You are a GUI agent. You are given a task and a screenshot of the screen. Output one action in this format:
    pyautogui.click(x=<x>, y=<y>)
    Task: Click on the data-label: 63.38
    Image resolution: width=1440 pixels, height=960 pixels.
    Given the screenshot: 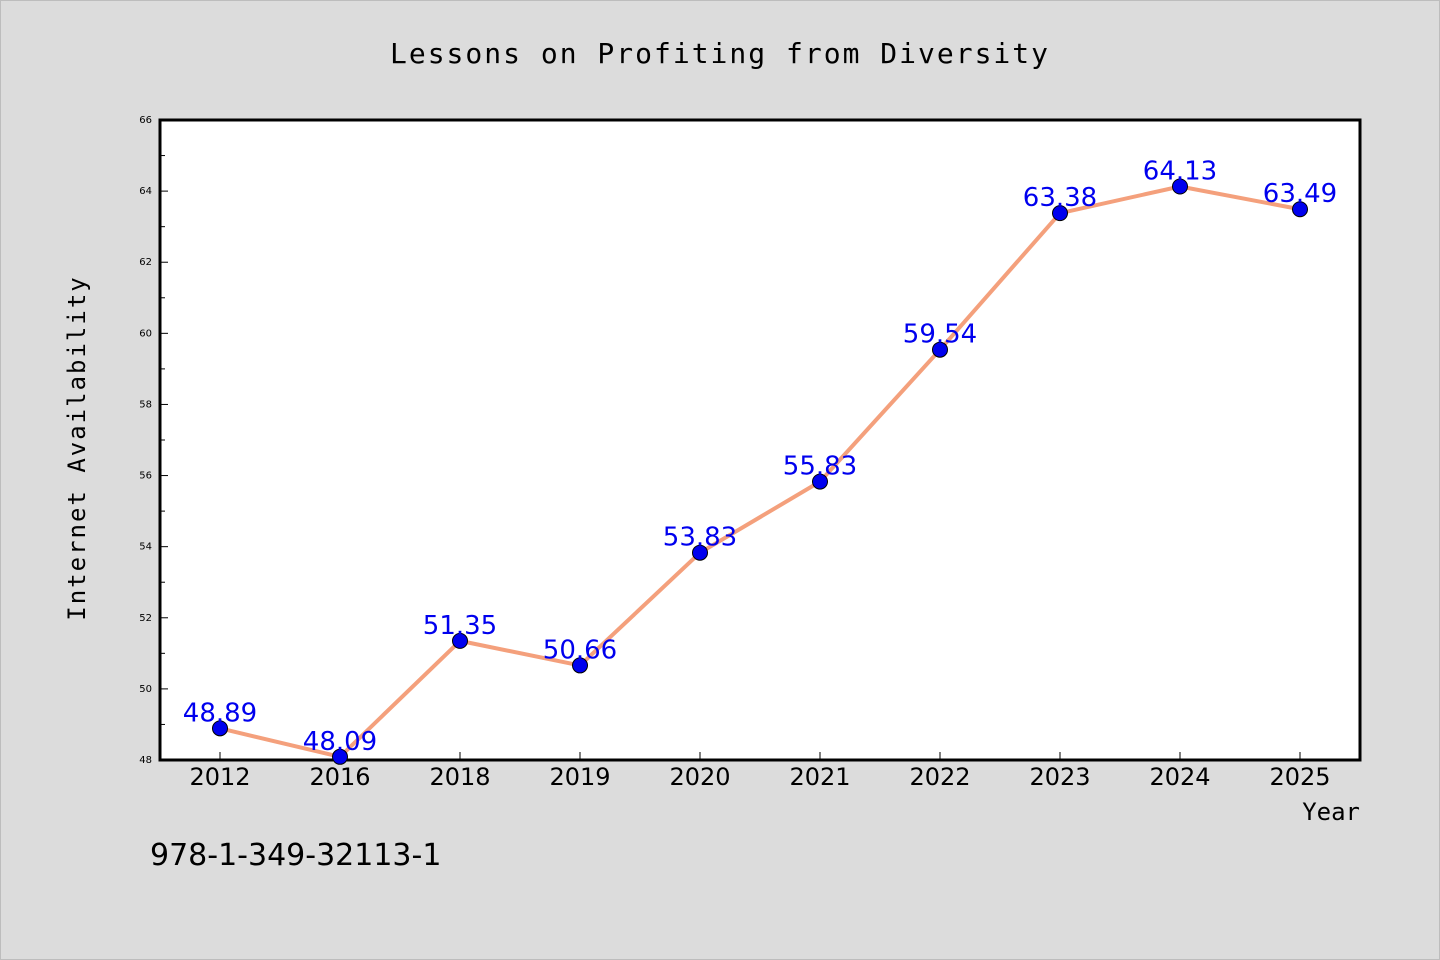 What is the action you would take?
    pyautogui.click(x=1060, y=198)
    